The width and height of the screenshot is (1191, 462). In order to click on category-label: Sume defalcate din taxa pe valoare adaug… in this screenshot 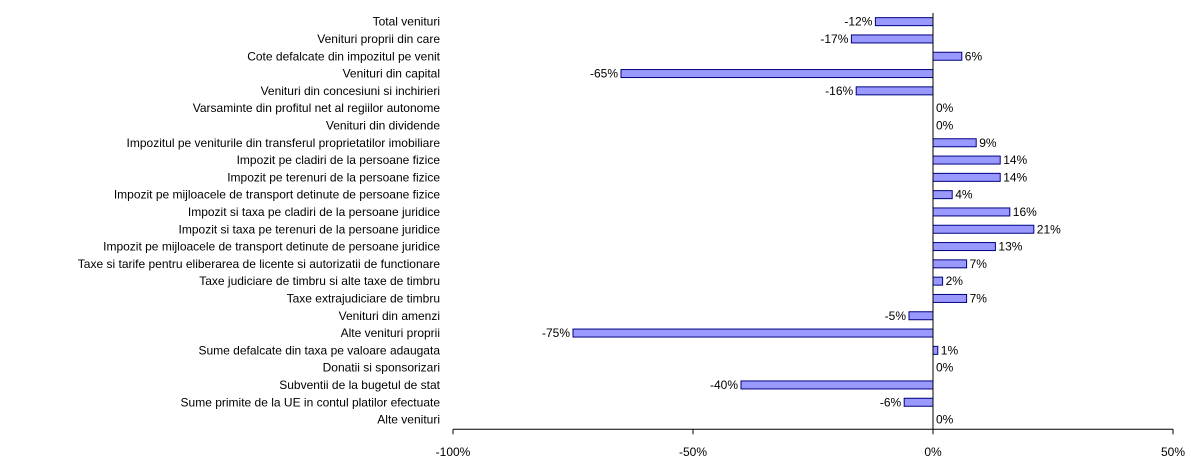, I will do `click(319, 350)`.